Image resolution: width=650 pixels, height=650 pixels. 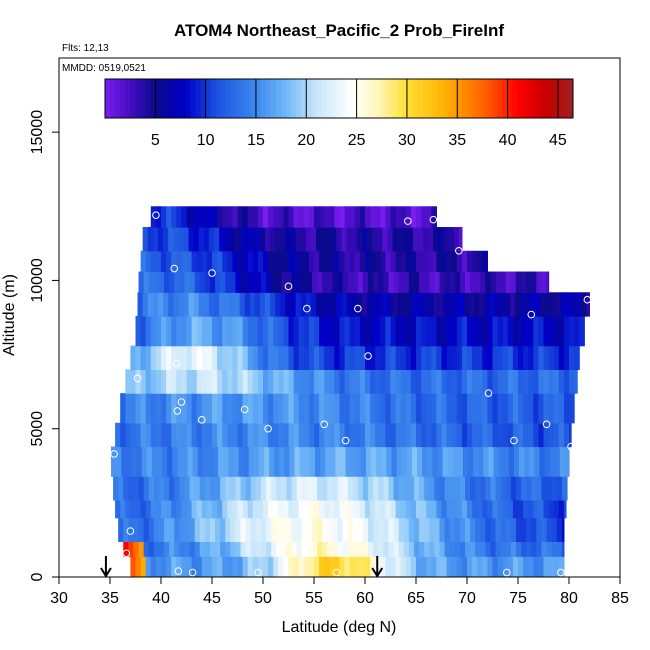 I want to click on x-axis-label: Latitude (deg N), so click(x=339, y=627).